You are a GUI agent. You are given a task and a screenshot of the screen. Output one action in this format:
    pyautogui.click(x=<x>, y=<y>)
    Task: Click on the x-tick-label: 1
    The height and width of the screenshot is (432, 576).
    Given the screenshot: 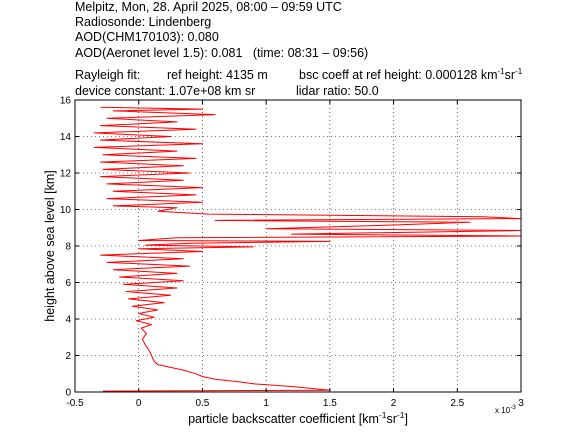 What is the action you would take?
    pyautogui.click(x=266, y=403)
    